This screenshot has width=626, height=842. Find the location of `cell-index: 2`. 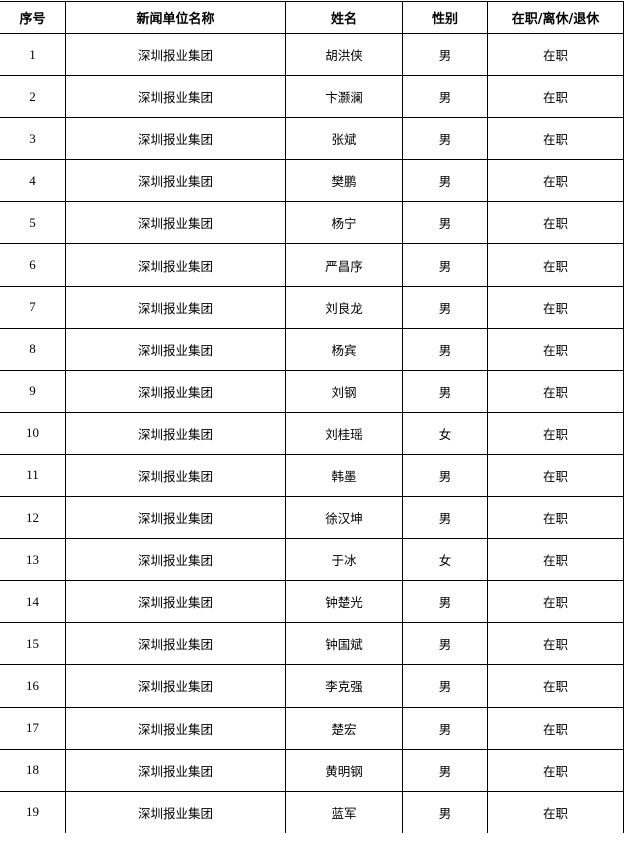

cell-index: 2 is located at coordinates (33, 97).